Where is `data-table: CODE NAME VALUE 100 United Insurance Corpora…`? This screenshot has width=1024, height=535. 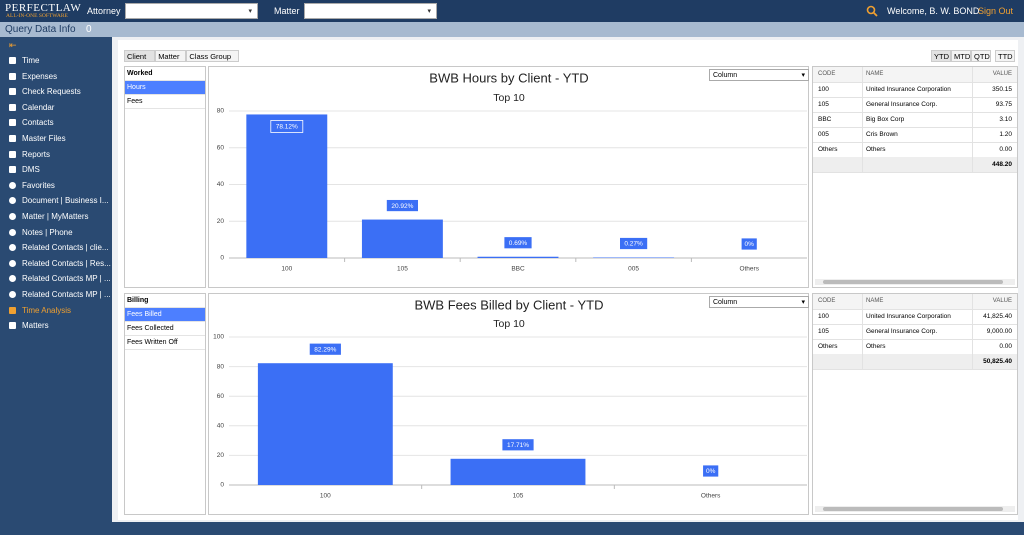 data-table: CODE NAME VALUE 100 United Insurance Corpora… is located at coordinates (915, 404).